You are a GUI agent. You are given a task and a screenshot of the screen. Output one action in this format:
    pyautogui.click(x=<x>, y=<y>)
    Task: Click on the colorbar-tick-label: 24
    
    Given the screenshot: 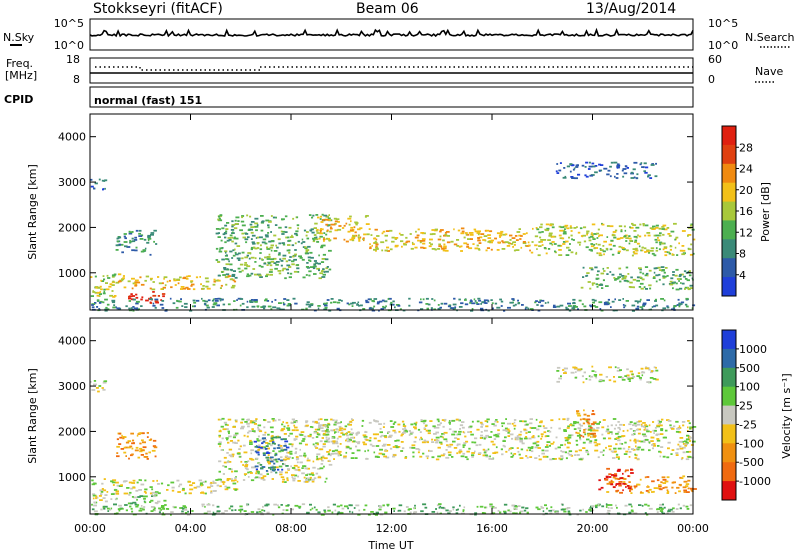 What is the action you would take?
    pyautogui.click(x=746, y=169)
    